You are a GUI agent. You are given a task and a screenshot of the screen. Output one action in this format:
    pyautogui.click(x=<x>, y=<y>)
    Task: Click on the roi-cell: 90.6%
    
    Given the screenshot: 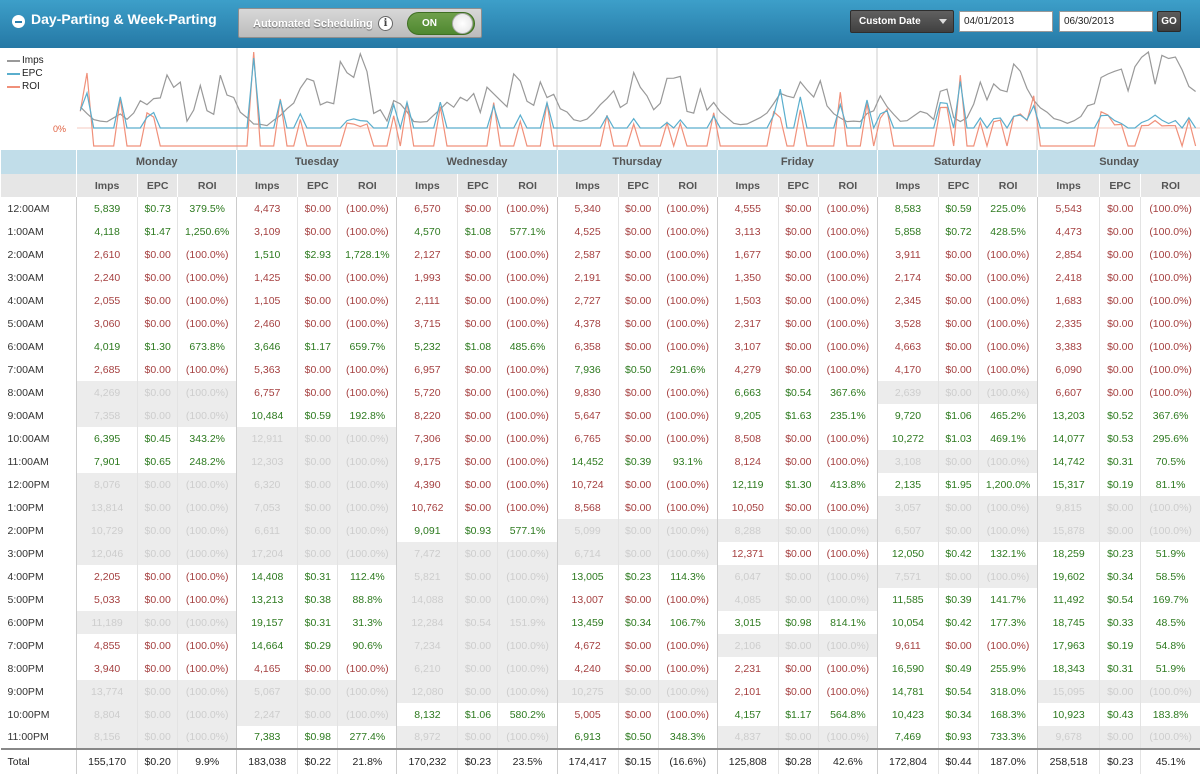 What is the action you would take?
    pyautogui.click(x=367, y=645)
    